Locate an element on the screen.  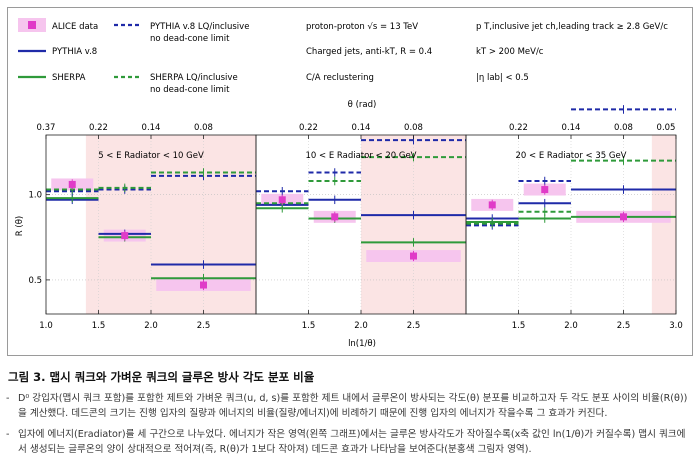
info-jets: Charged jets, anti-kT, R = 0.4 is located at coordinates (369, 52).